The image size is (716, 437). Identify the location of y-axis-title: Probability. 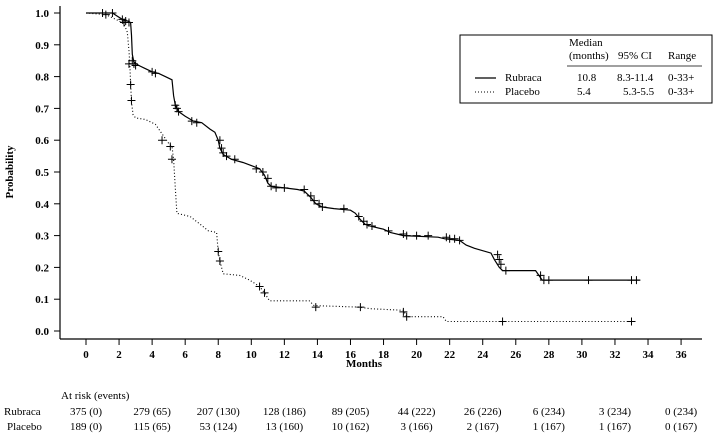
(10, 171).